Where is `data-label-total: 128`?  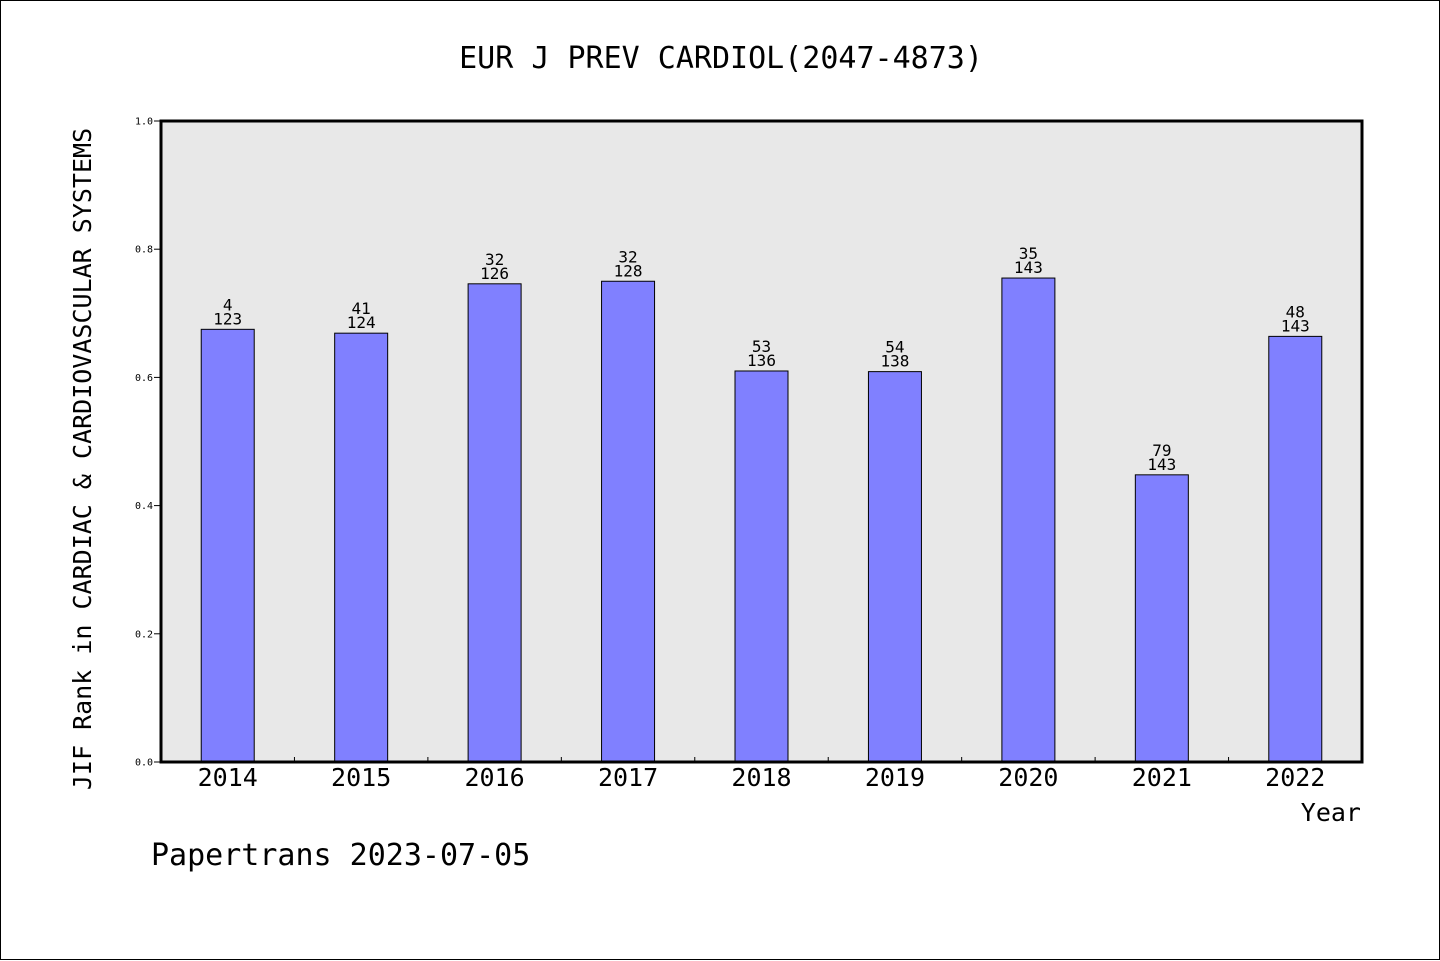
data-label-total: 128 is located at coordinates (628, 270).